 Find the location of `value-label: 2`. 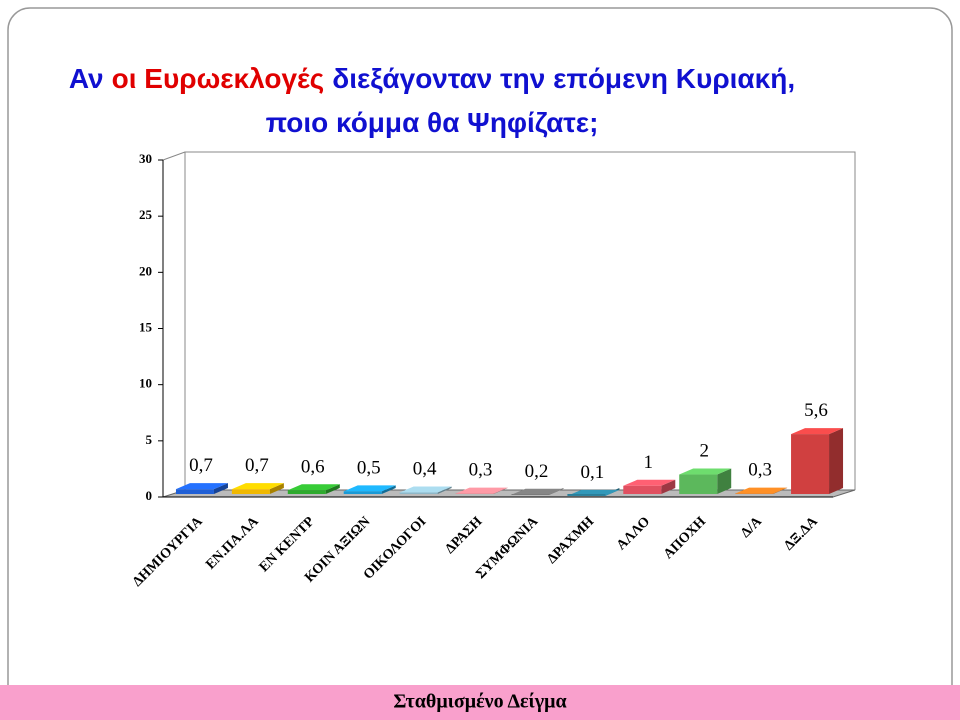

value-label: 2 is located at coordinates (704, 451).